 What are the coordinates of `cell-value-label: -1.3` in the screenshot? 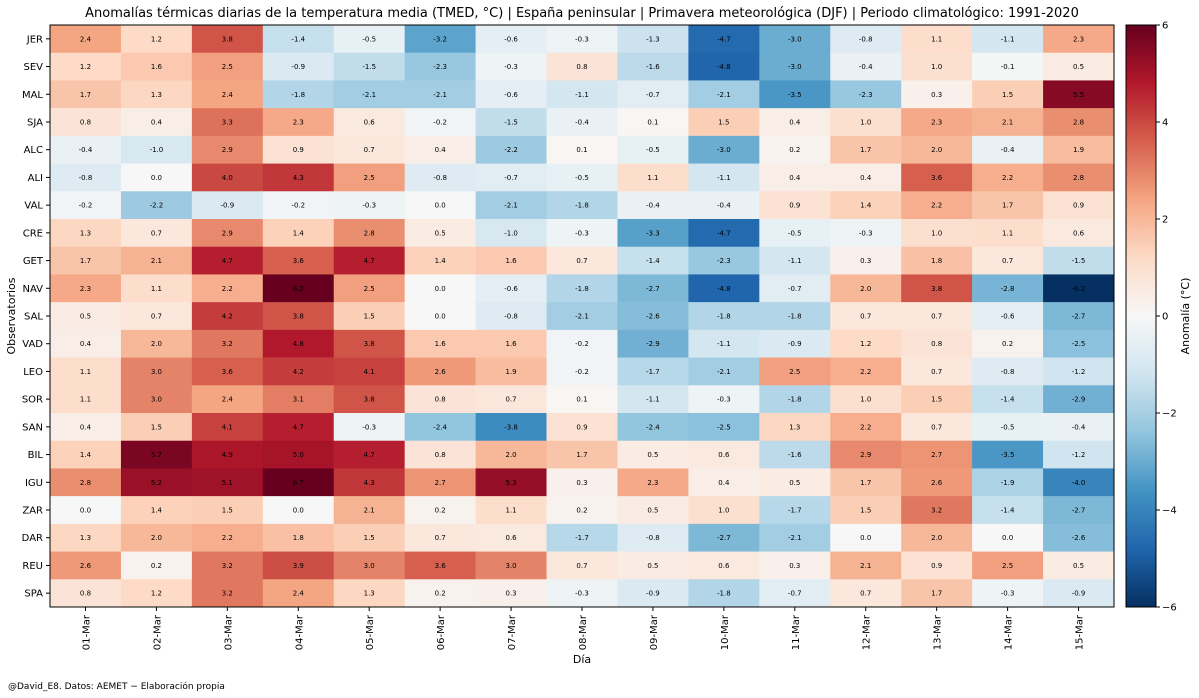 It's located at (653, 39).